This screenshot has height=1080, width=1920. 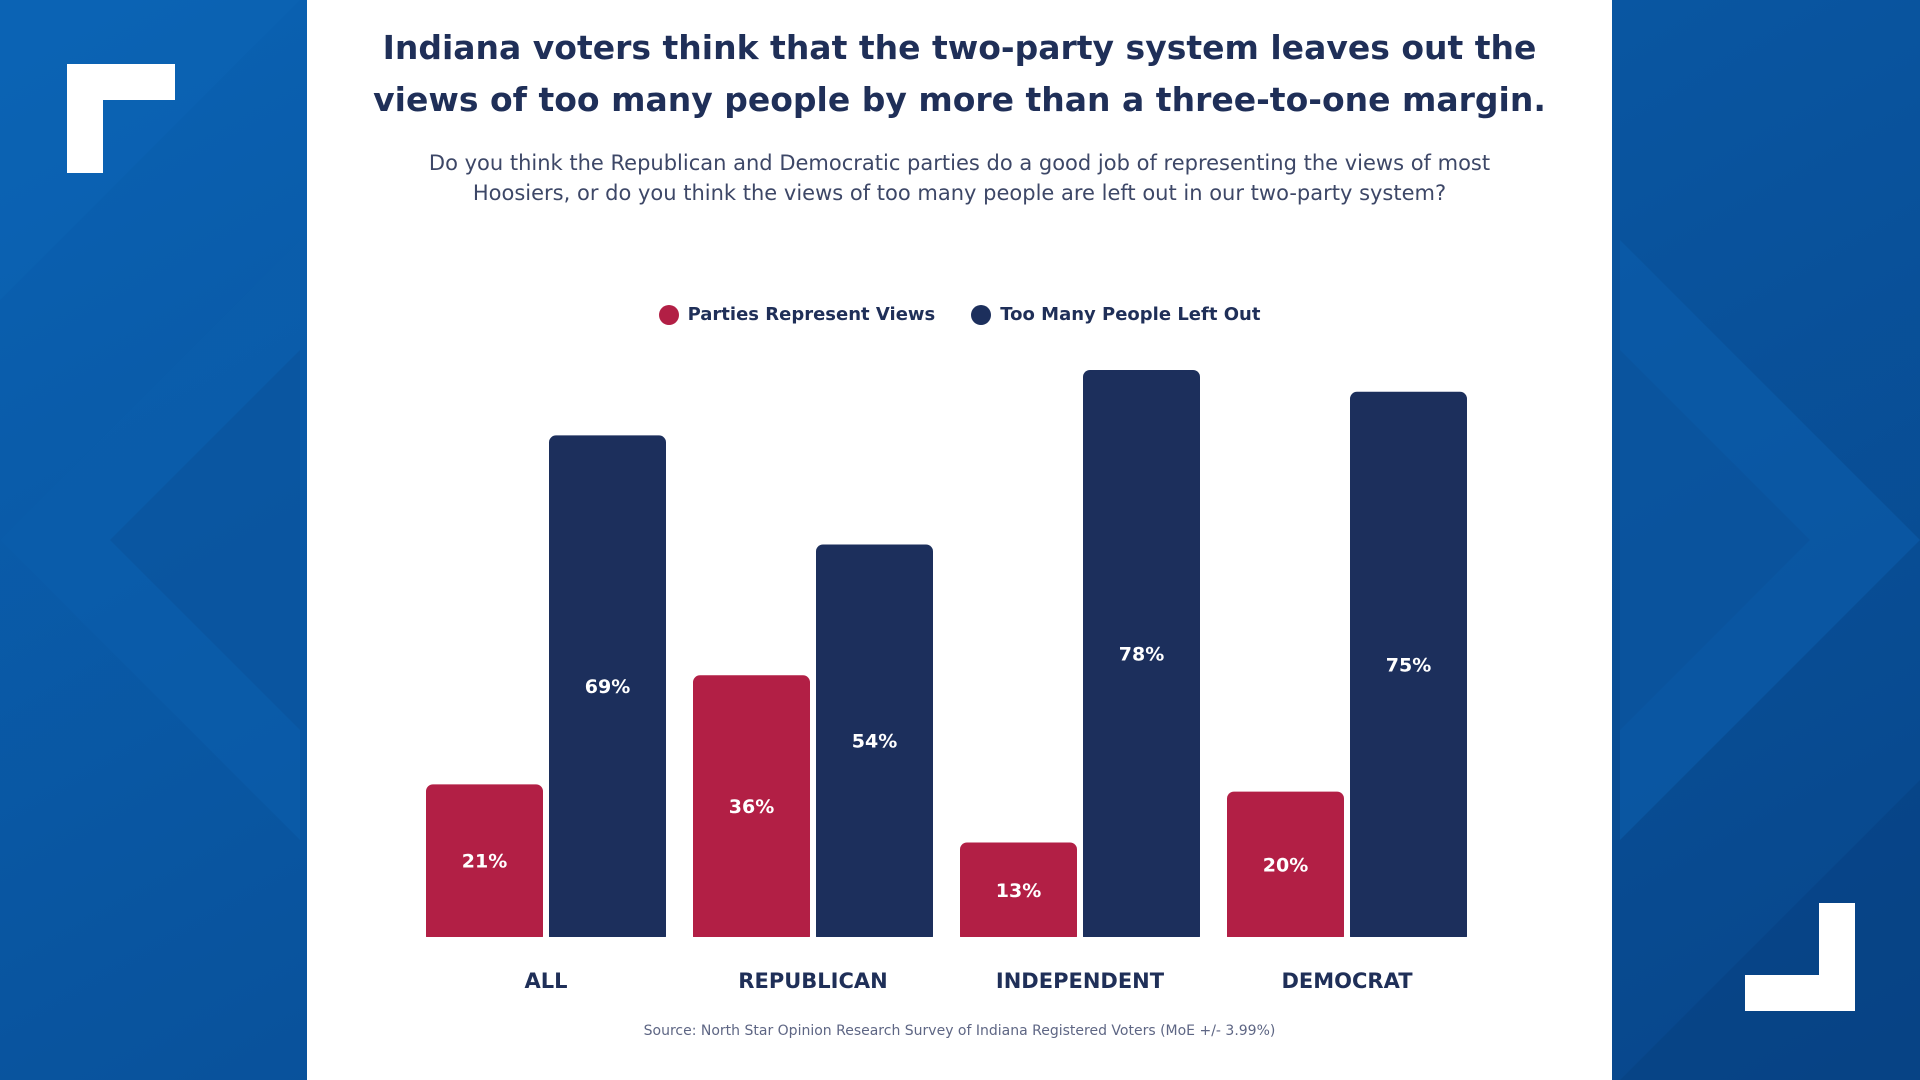 What do you see at coordinates (1080, 981) in the screenshot?
I see `category-label-independent: INDEPENDENT` at bounding box center [1080, 981].